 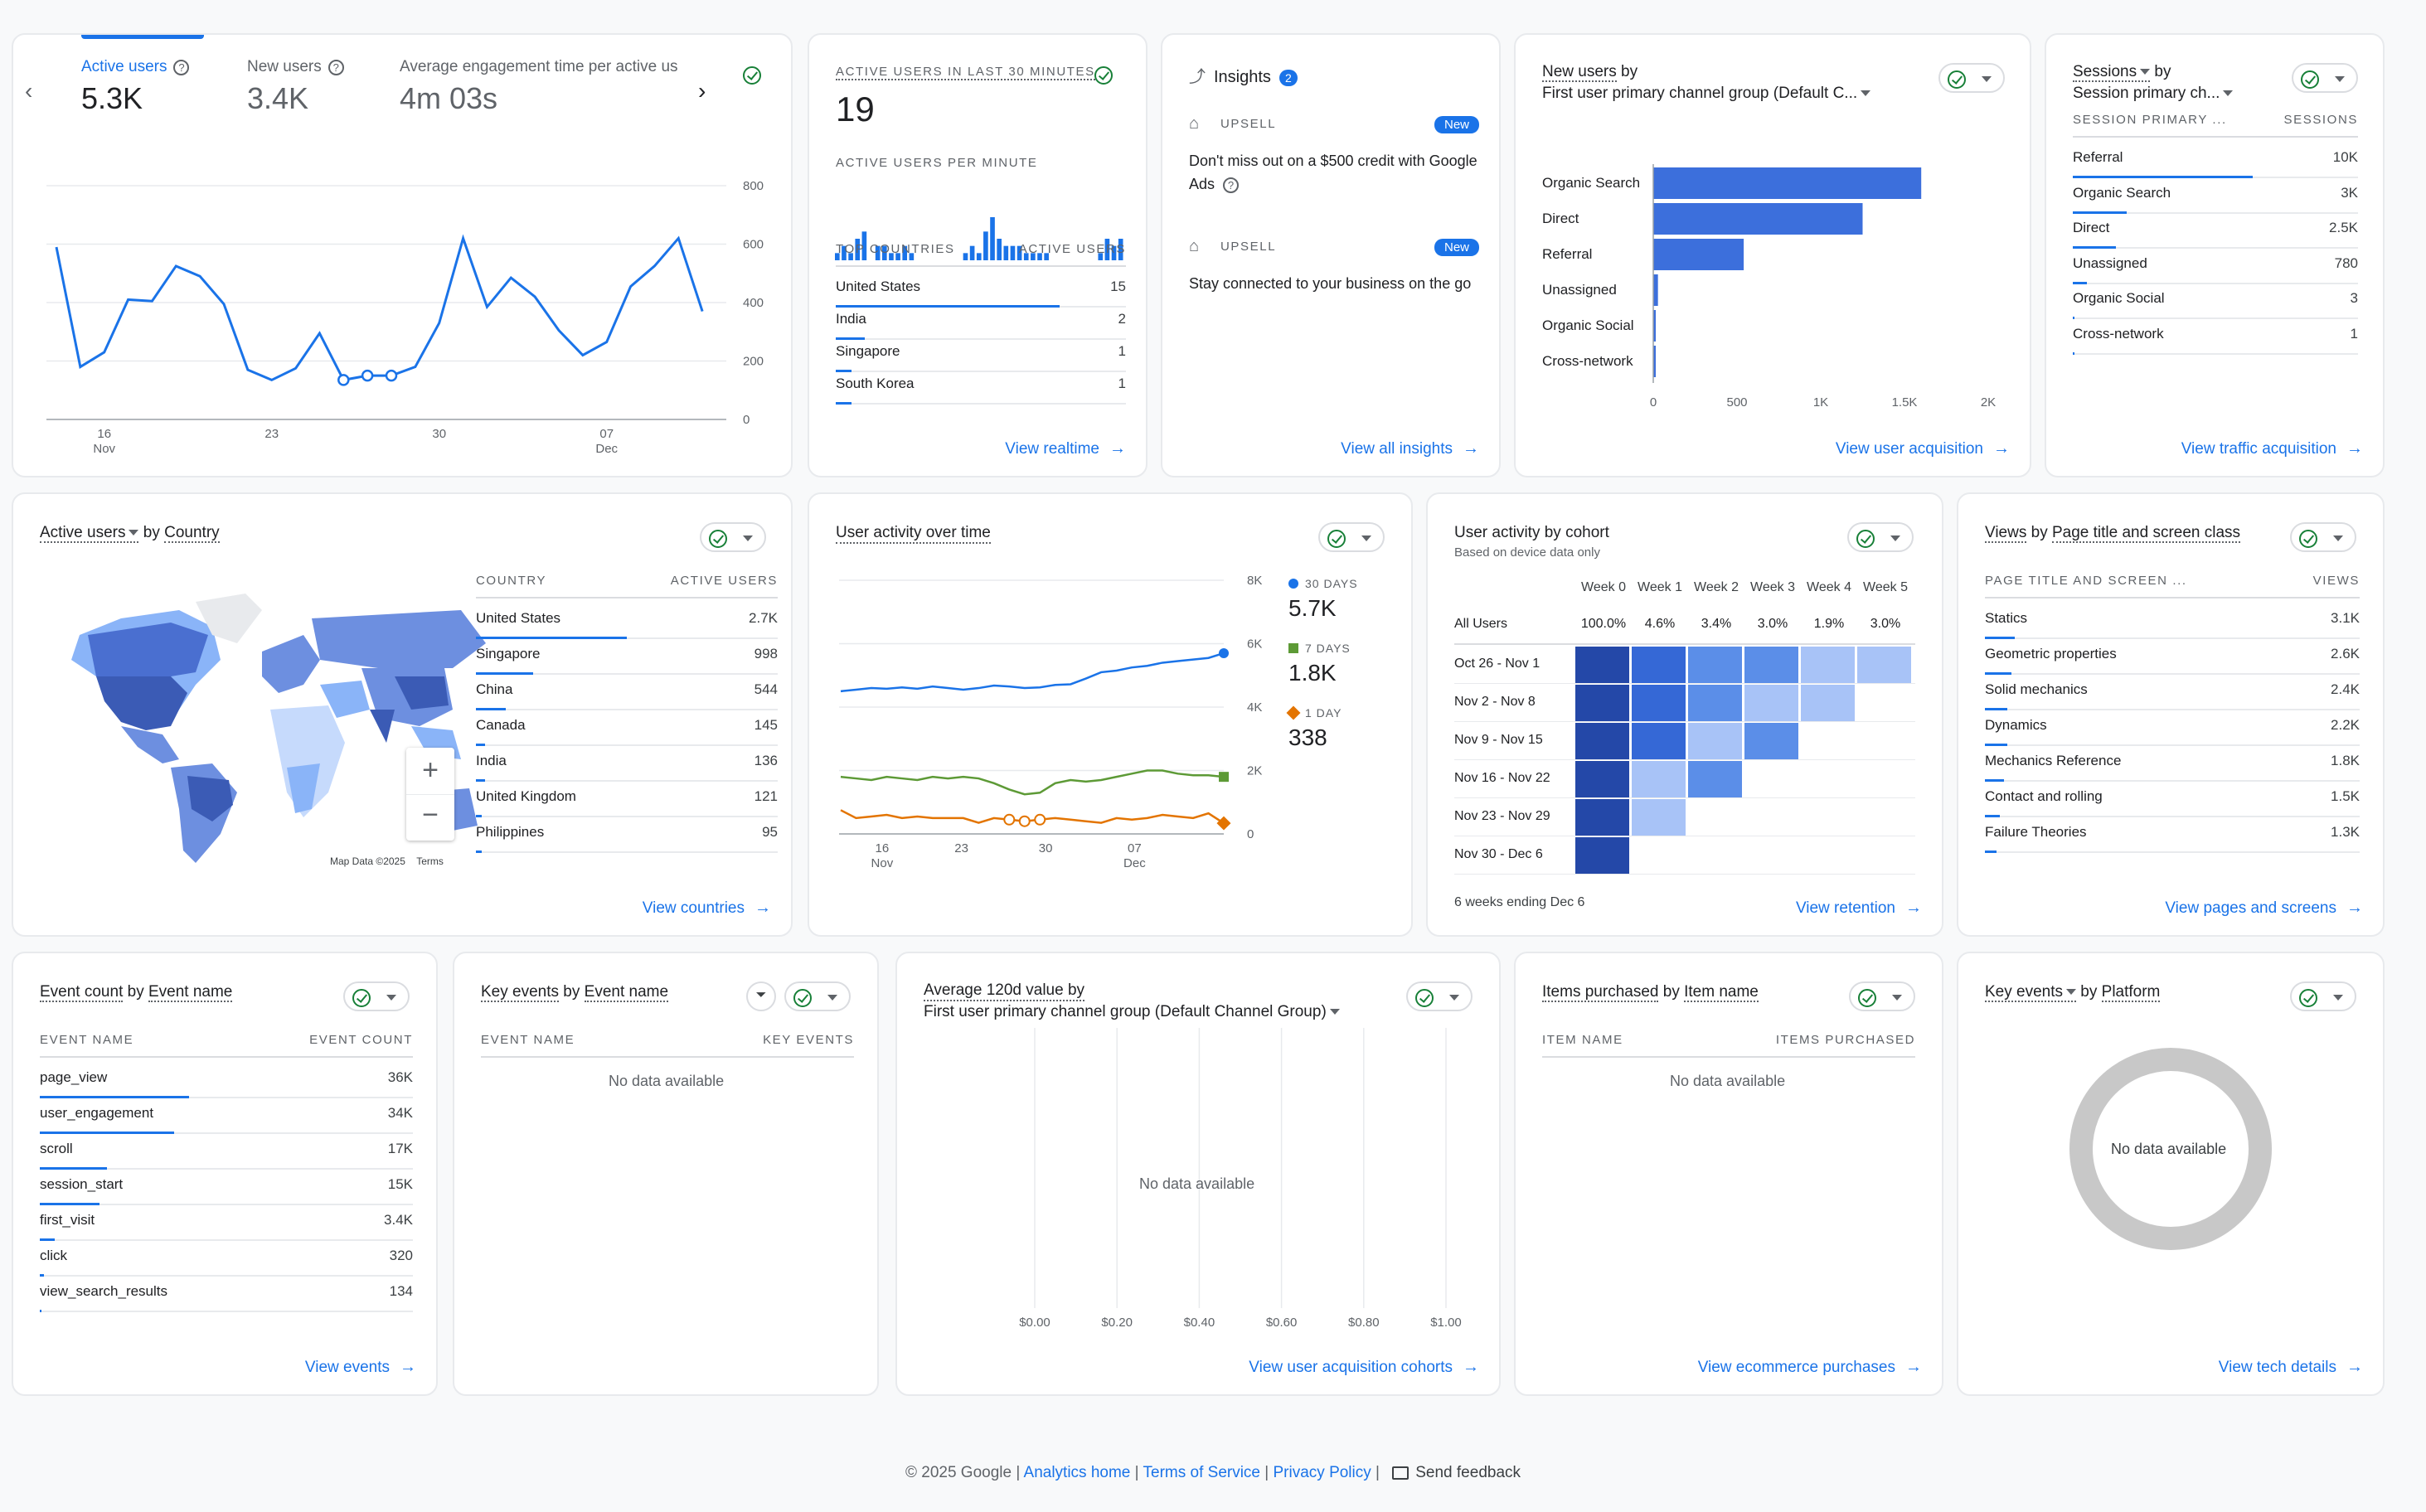 What do you see at coordinates (1456, 1472) in the screenshot?
I see `send-feedback-button: Send feedback` at bounding box center [1456, 1472].